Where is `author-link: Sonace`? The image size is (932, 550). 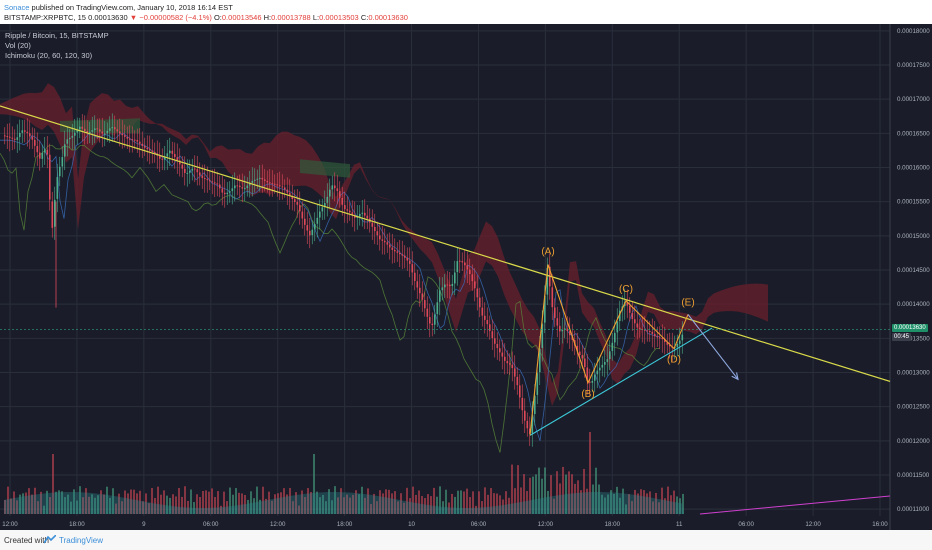
author-link: Sonace is located at coordinates (17, 7).